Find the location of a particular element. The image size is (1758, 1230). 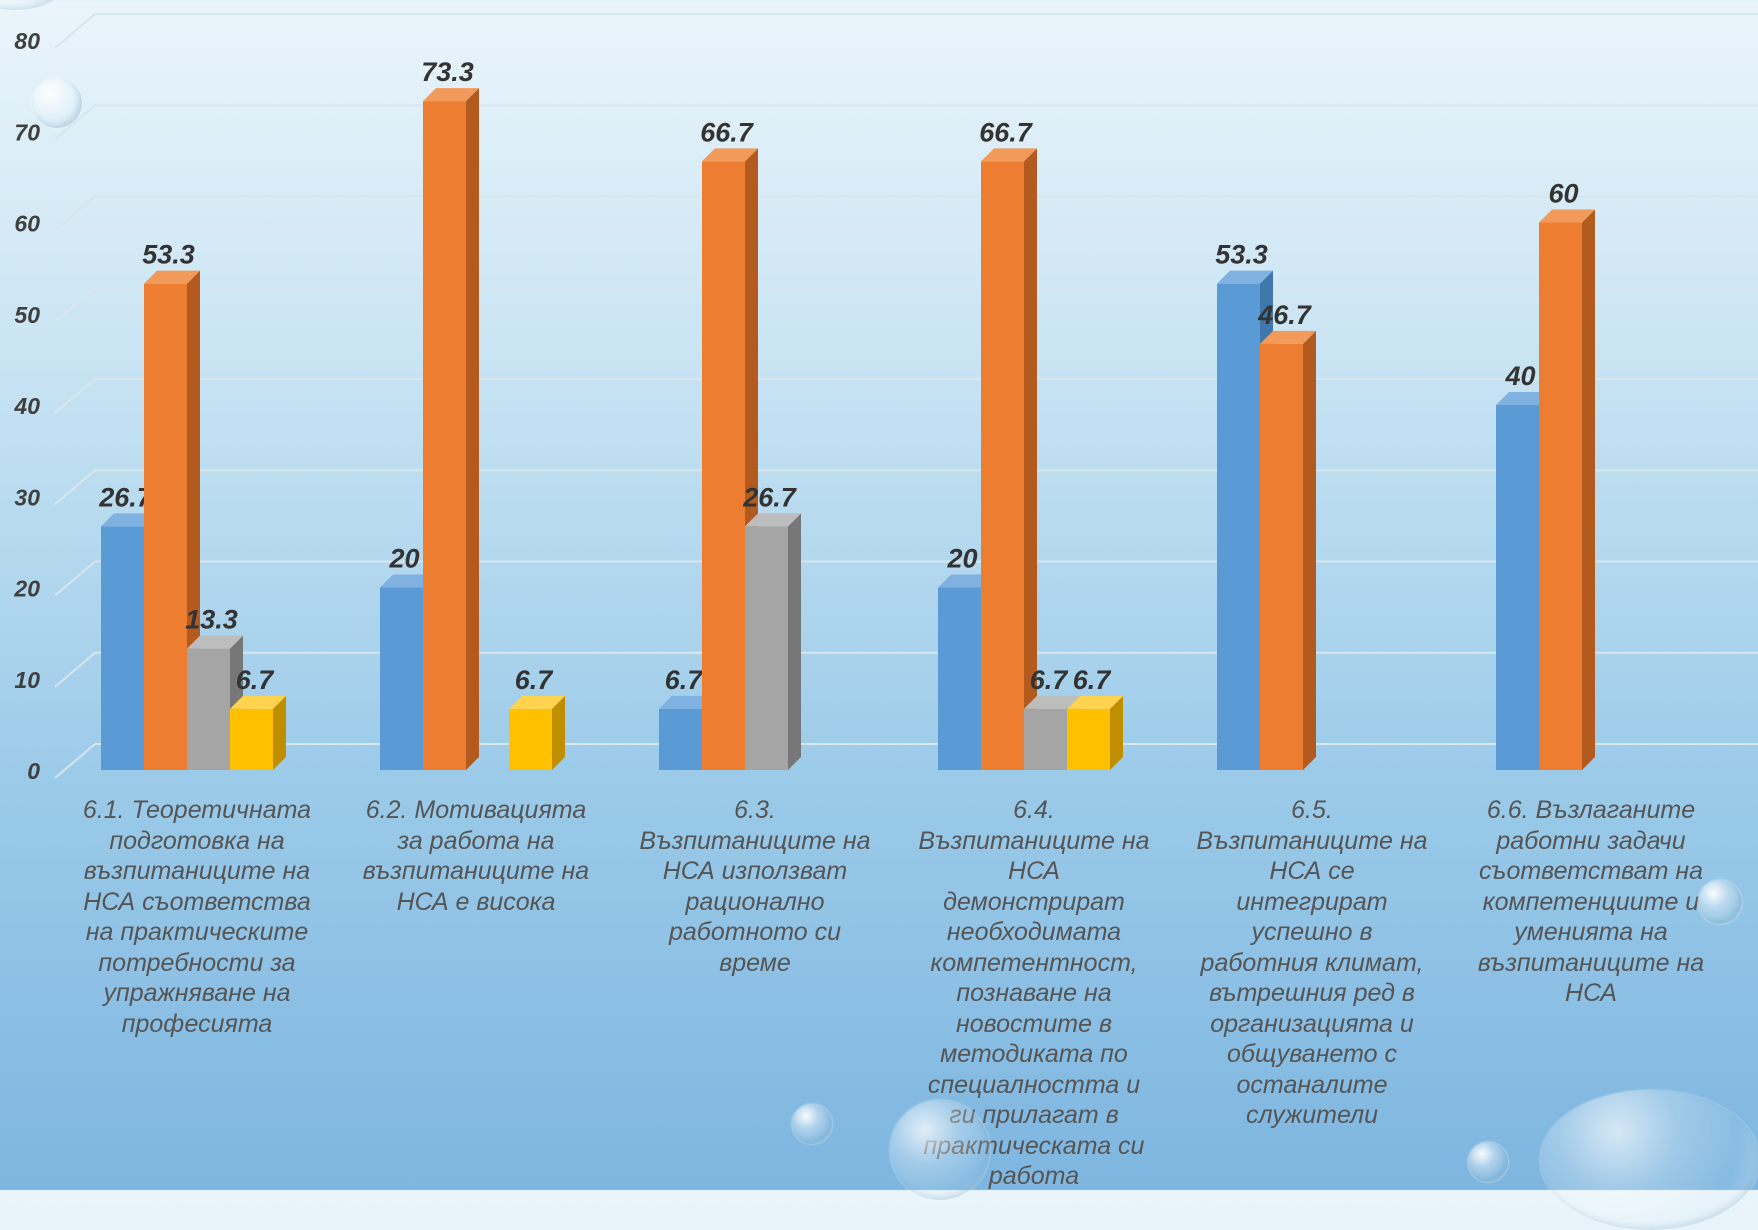

x-category-label-line: компетентност, is located at coordinates (1034, 962).